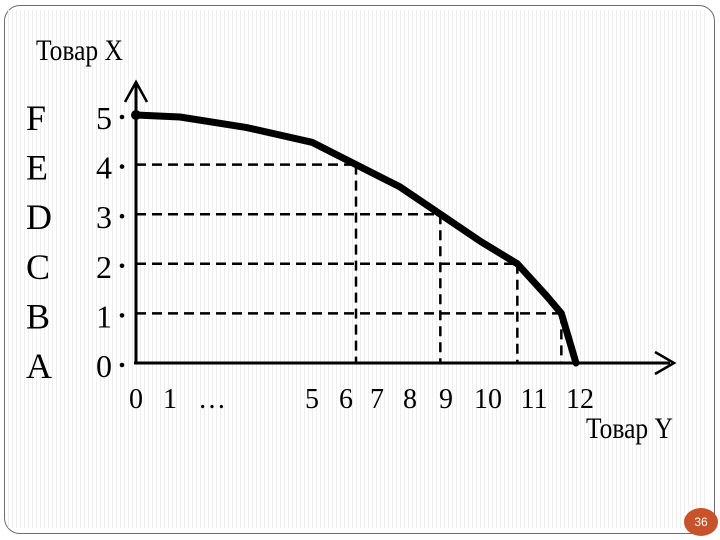 Image resolution: width=720 pixels, height=540 pixels. Describe the element at coordinates (38, 316) in the screenshot. I see `row-letter-b: B` at that location.